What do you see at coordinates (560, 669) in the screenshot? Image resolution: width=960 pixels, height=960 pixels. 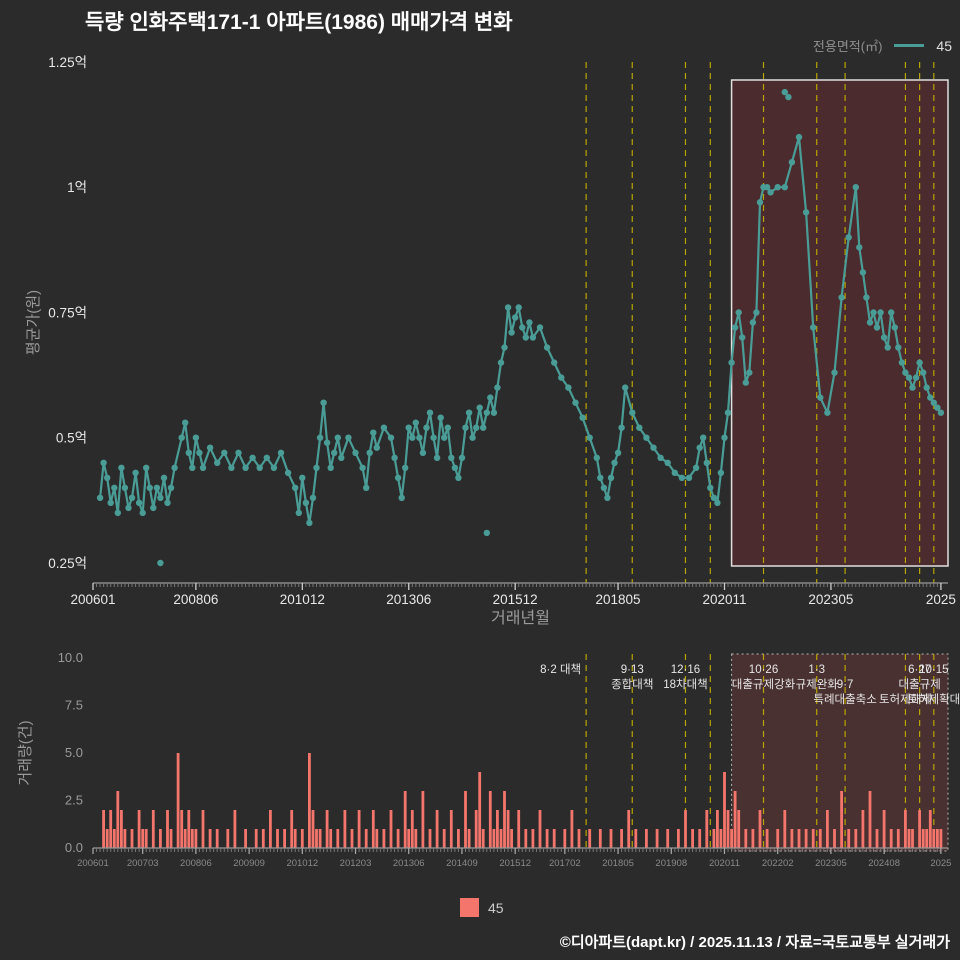 I see `policy-annotation-date: 8·2 대책` at bounding box center [560, 669].